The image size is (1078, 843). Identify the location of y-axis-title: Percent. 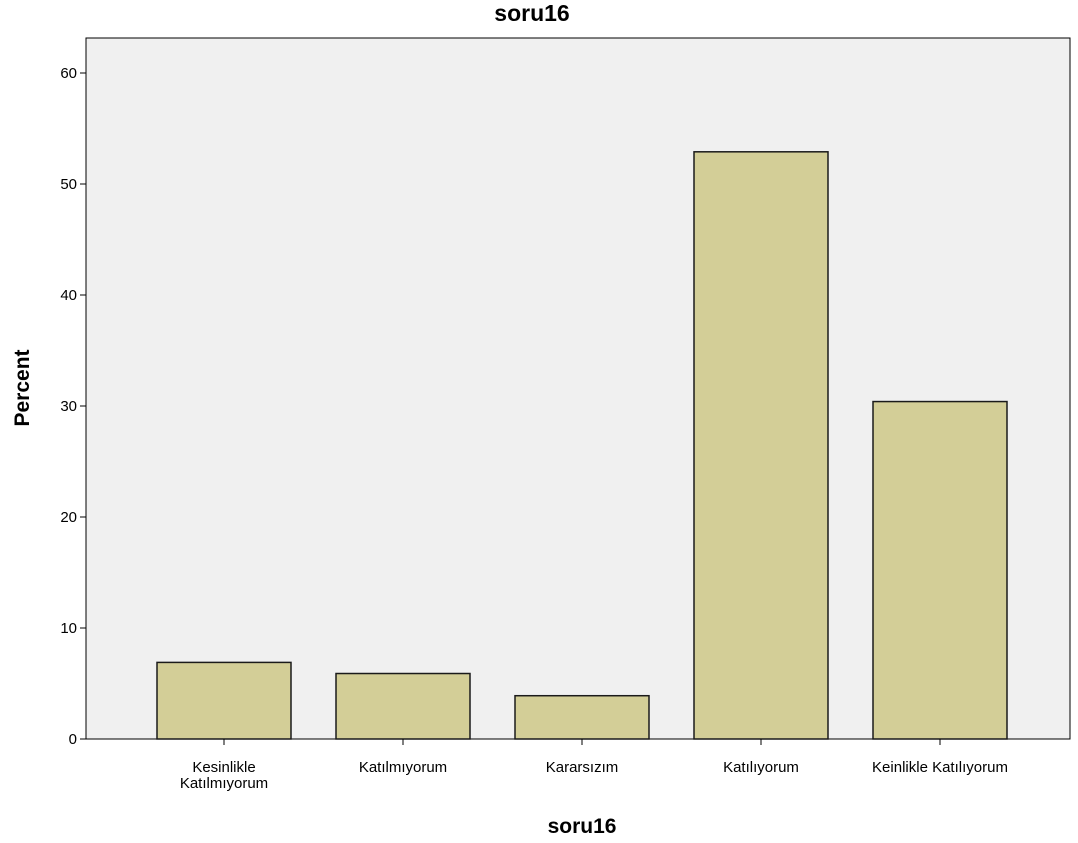
(22, 387).